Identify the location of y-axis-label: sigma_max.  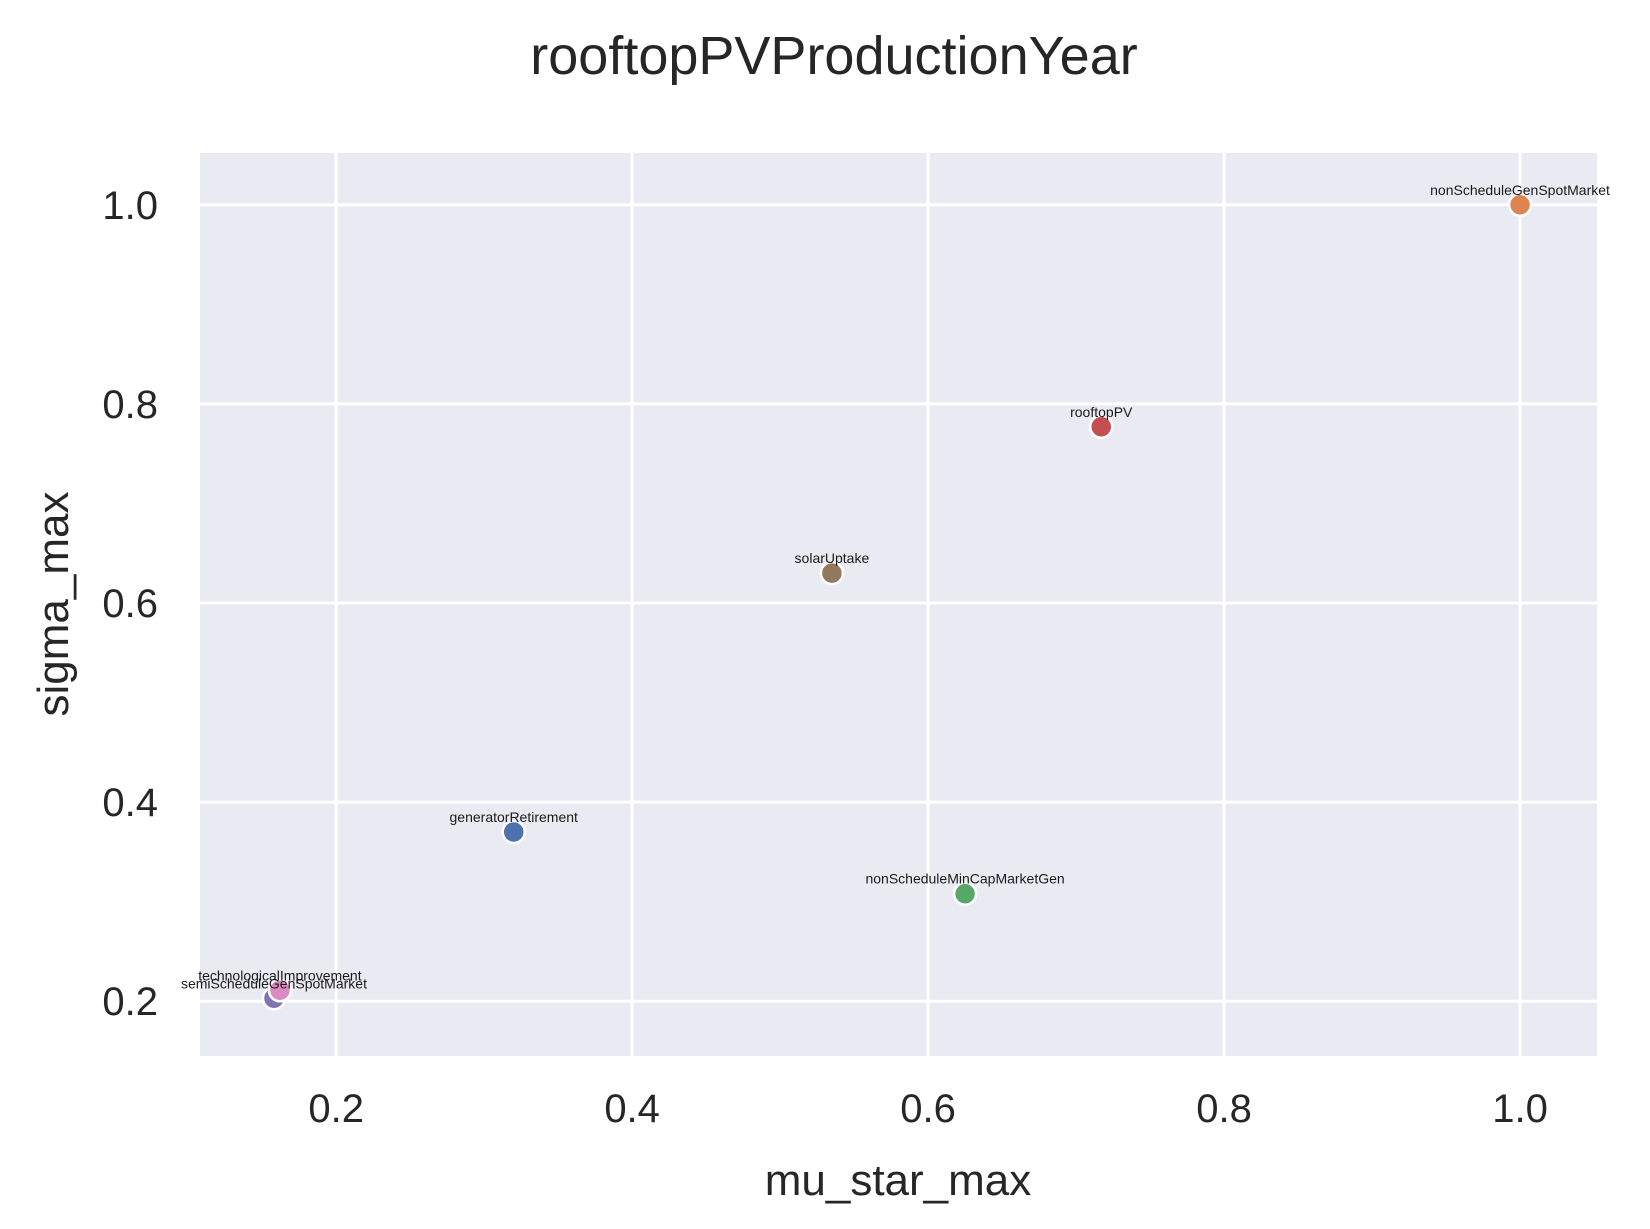
(53, 604).